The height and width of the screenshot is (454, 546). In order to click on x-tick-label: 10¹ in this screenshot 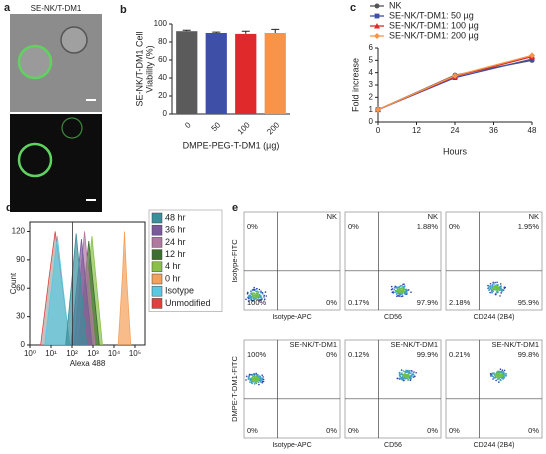, I will do `click(51, 353)`.